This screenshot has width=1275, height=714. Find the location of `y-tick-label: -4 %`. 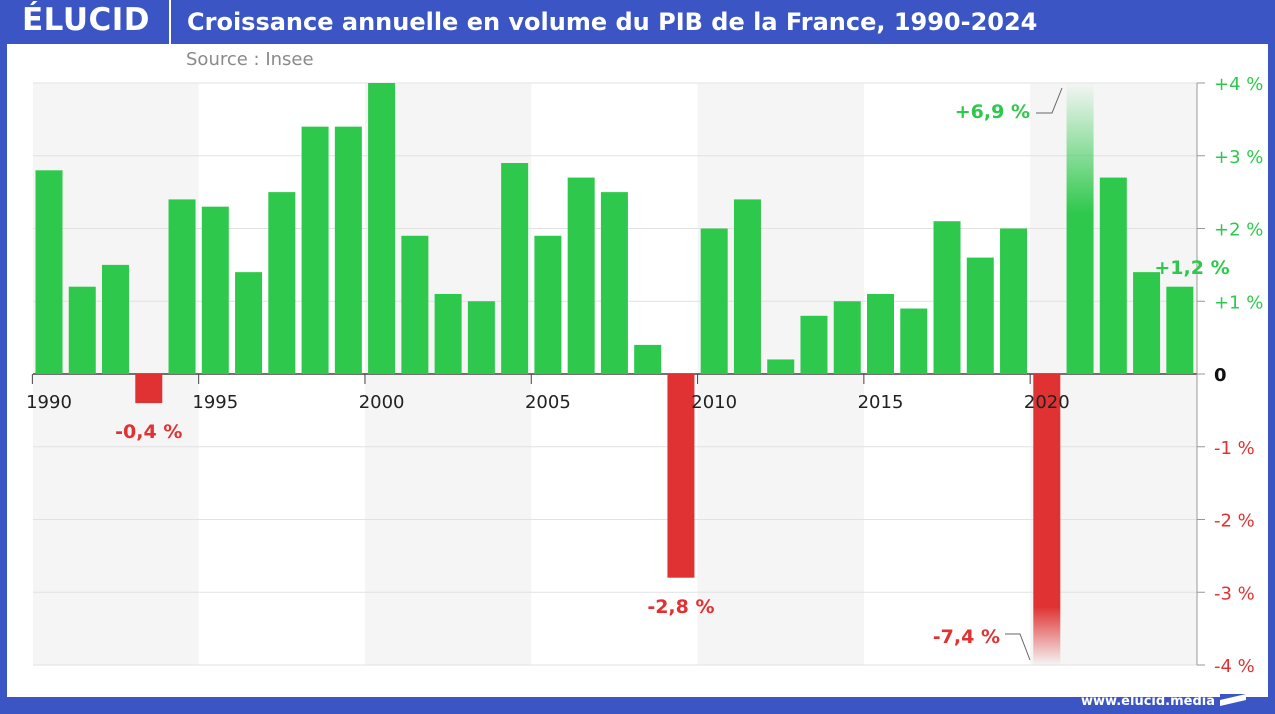

y-tick-label: -4 % is located at coordinates (1234, 666).